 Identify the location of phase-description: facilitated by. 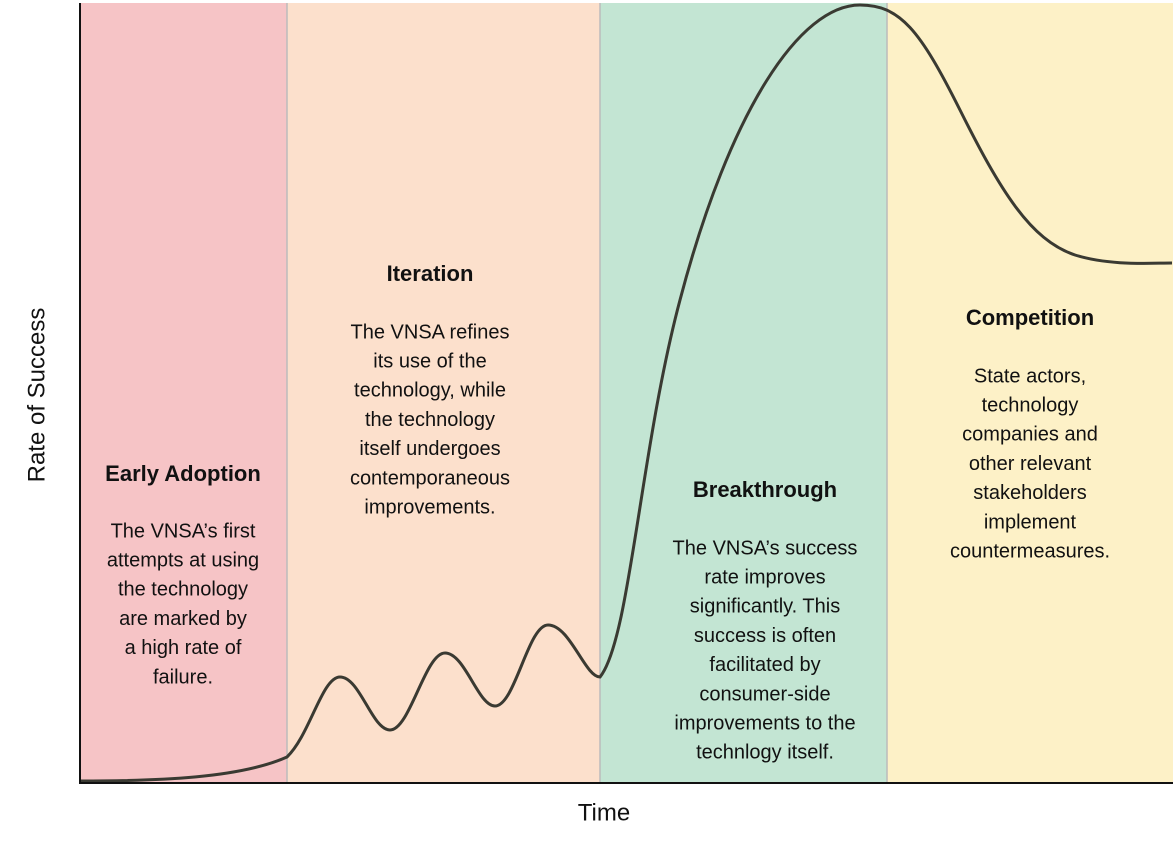
(764, 665).